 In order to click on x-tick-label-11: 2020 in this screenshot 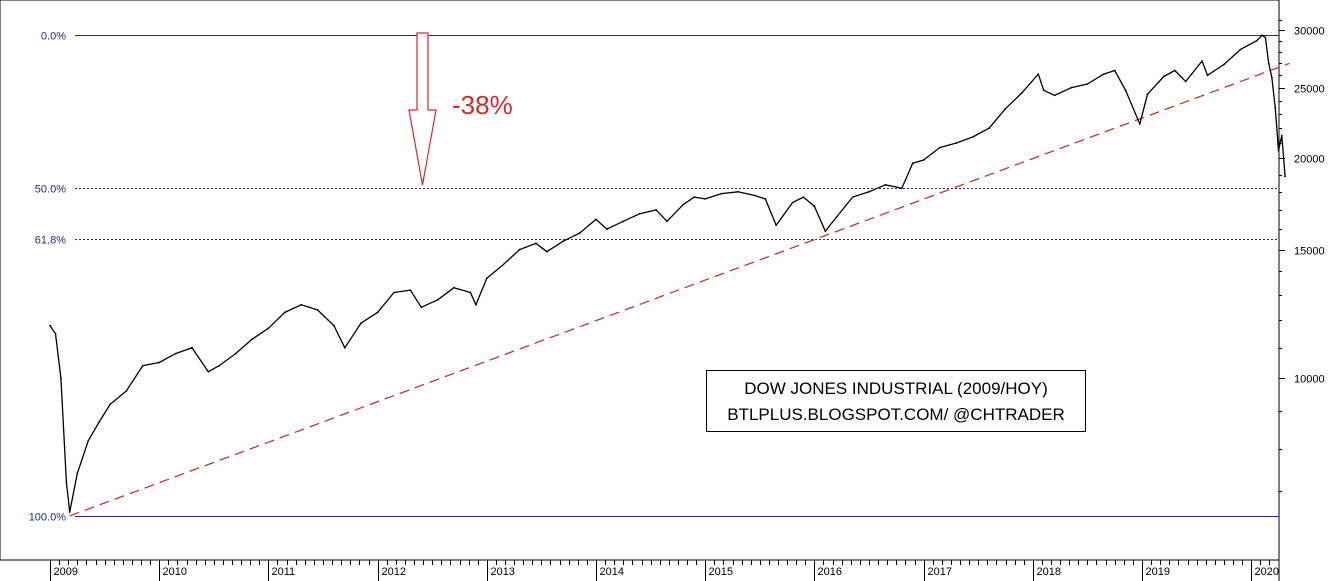, I will do `click(1267, 572)`.